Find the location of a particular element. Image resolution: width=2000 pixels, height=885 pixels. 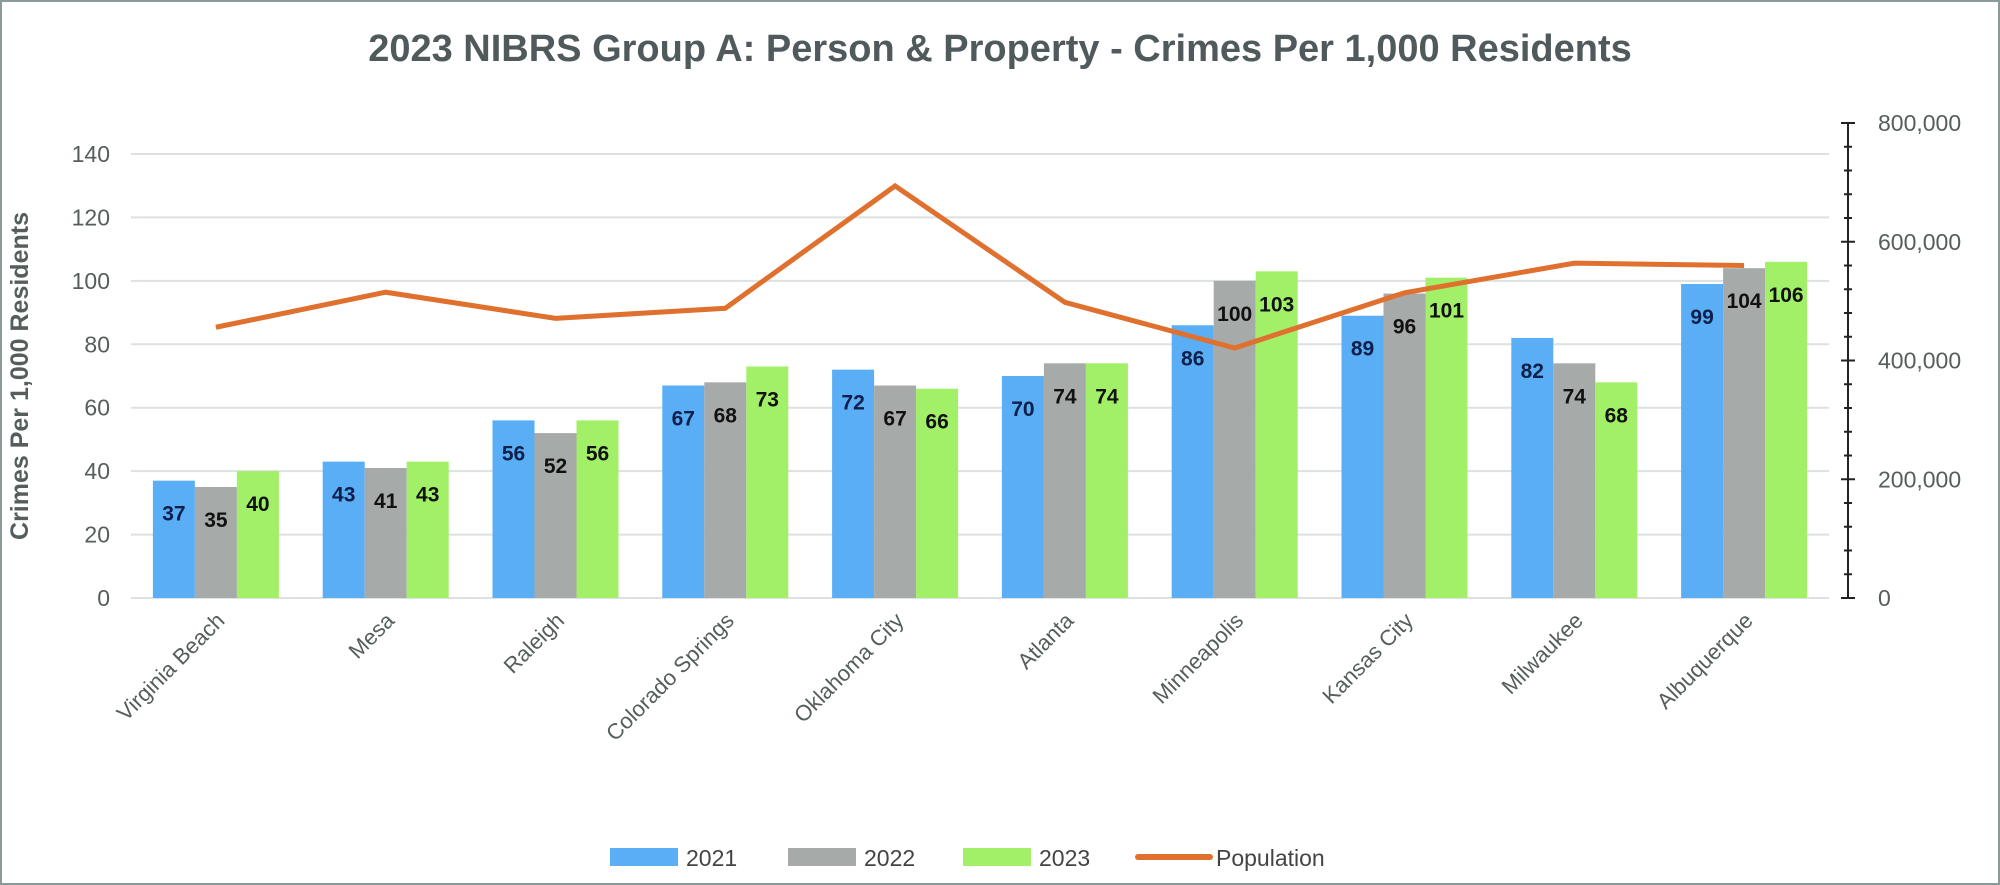

y-tick-label: 100 is located at coordinates (91, 281).